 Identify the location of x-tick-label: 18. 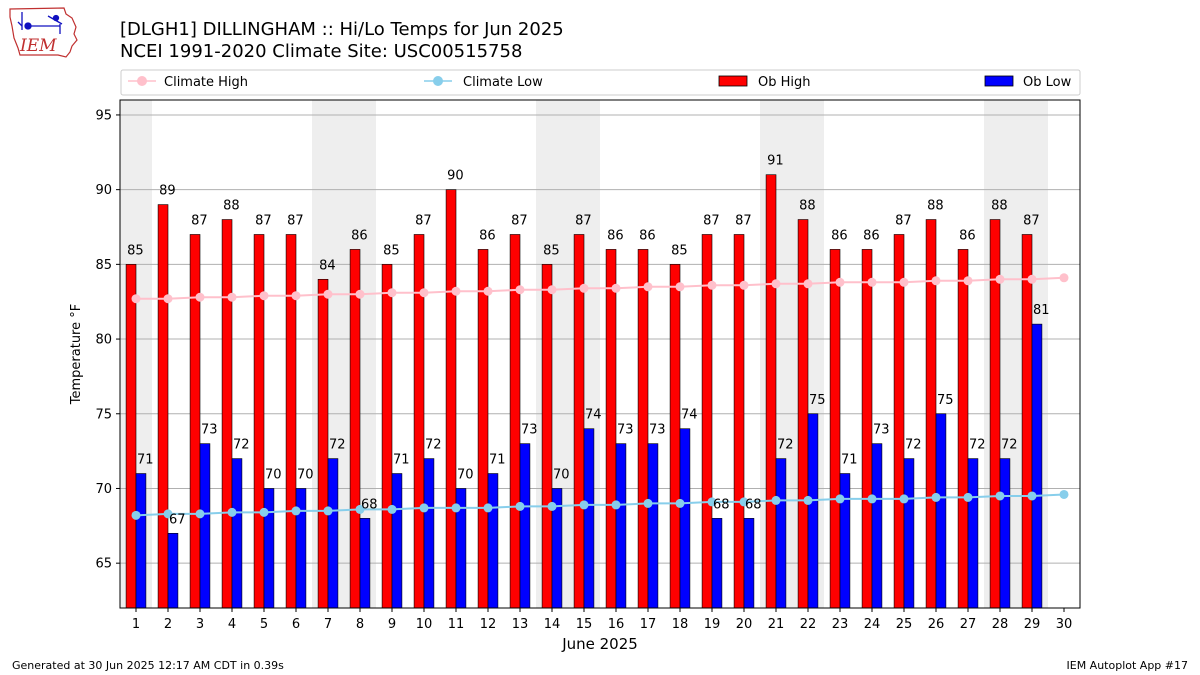
(680, 624).